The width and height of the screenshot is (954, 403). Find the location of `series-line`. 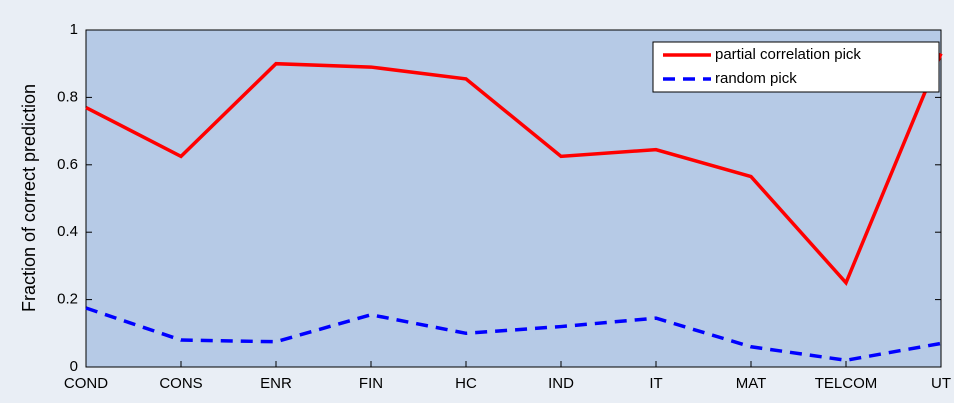

series-line is located at coordinates (513, 334).